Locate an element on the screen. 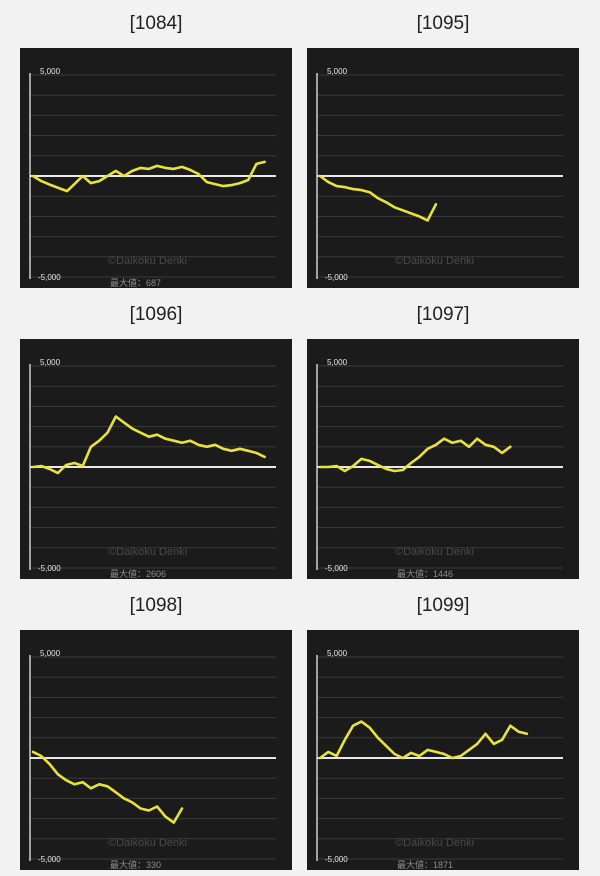 Image resolution: width=600 pixels, height=876 pixels. chart-panel: 5,000 -5,000 ©Daikoku Denki 最大値：687 is located at coordinates (156, 168).